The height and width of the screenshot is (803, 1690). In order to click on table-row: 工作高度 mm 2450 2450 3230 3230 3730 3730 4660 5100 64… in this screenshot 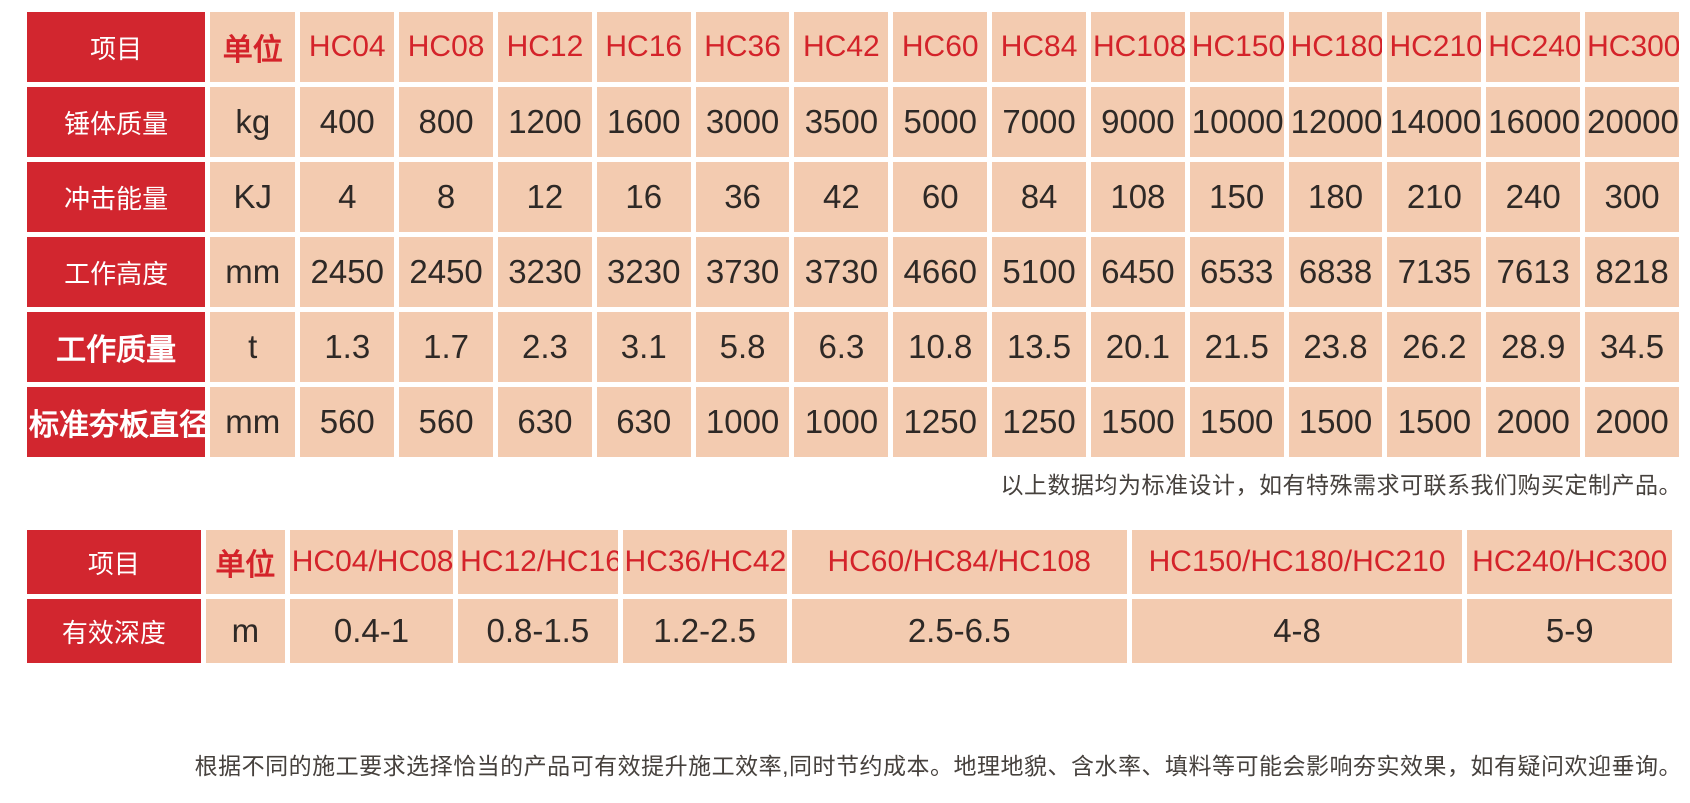, I will do `click(853, 272)`.